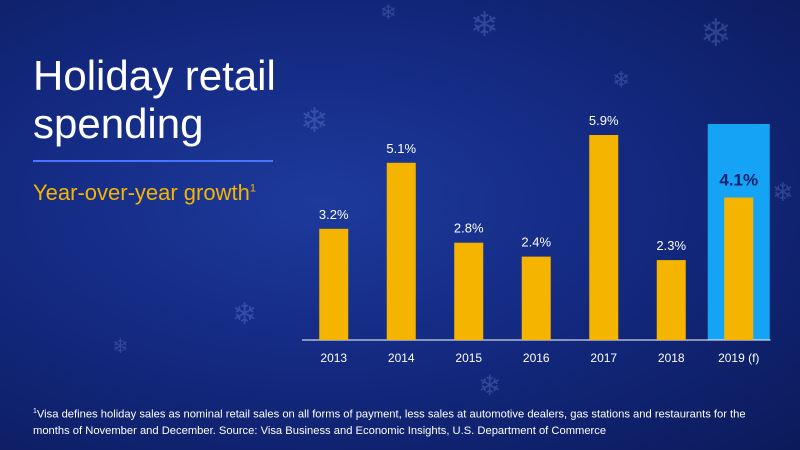  I want to click on x-tick-label: 2018, so click(671, 358).